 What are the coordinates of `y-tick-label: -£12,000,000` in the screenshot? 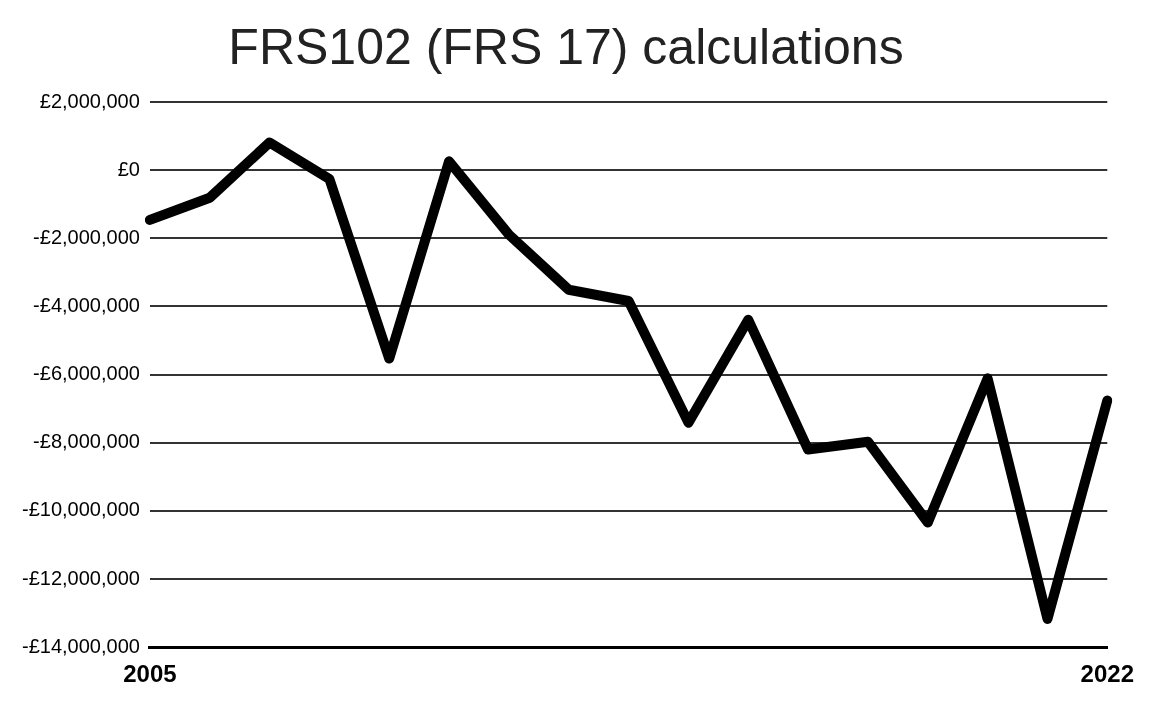 It's located at (80, 577).